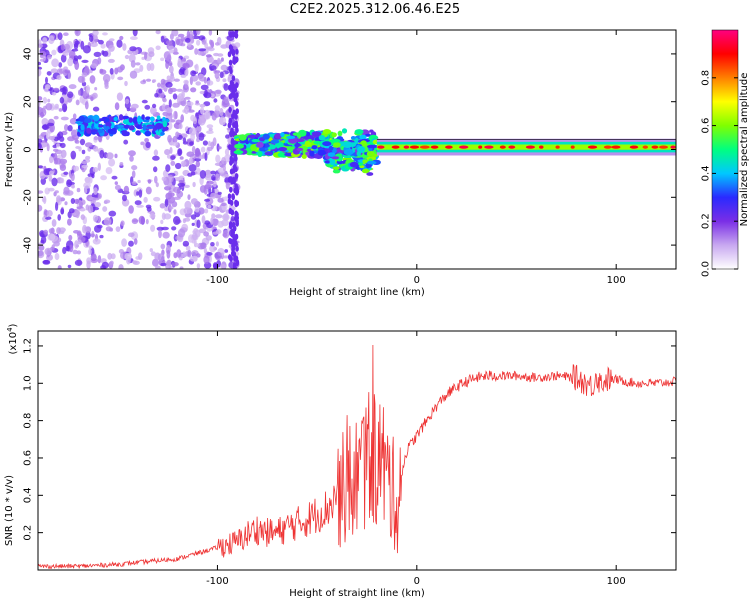 The image size is (750, 600). What do you see at coordinates (616, 280) in the screenshot?
I see `x-tick-label: 100` at bounding box center [616, 280].